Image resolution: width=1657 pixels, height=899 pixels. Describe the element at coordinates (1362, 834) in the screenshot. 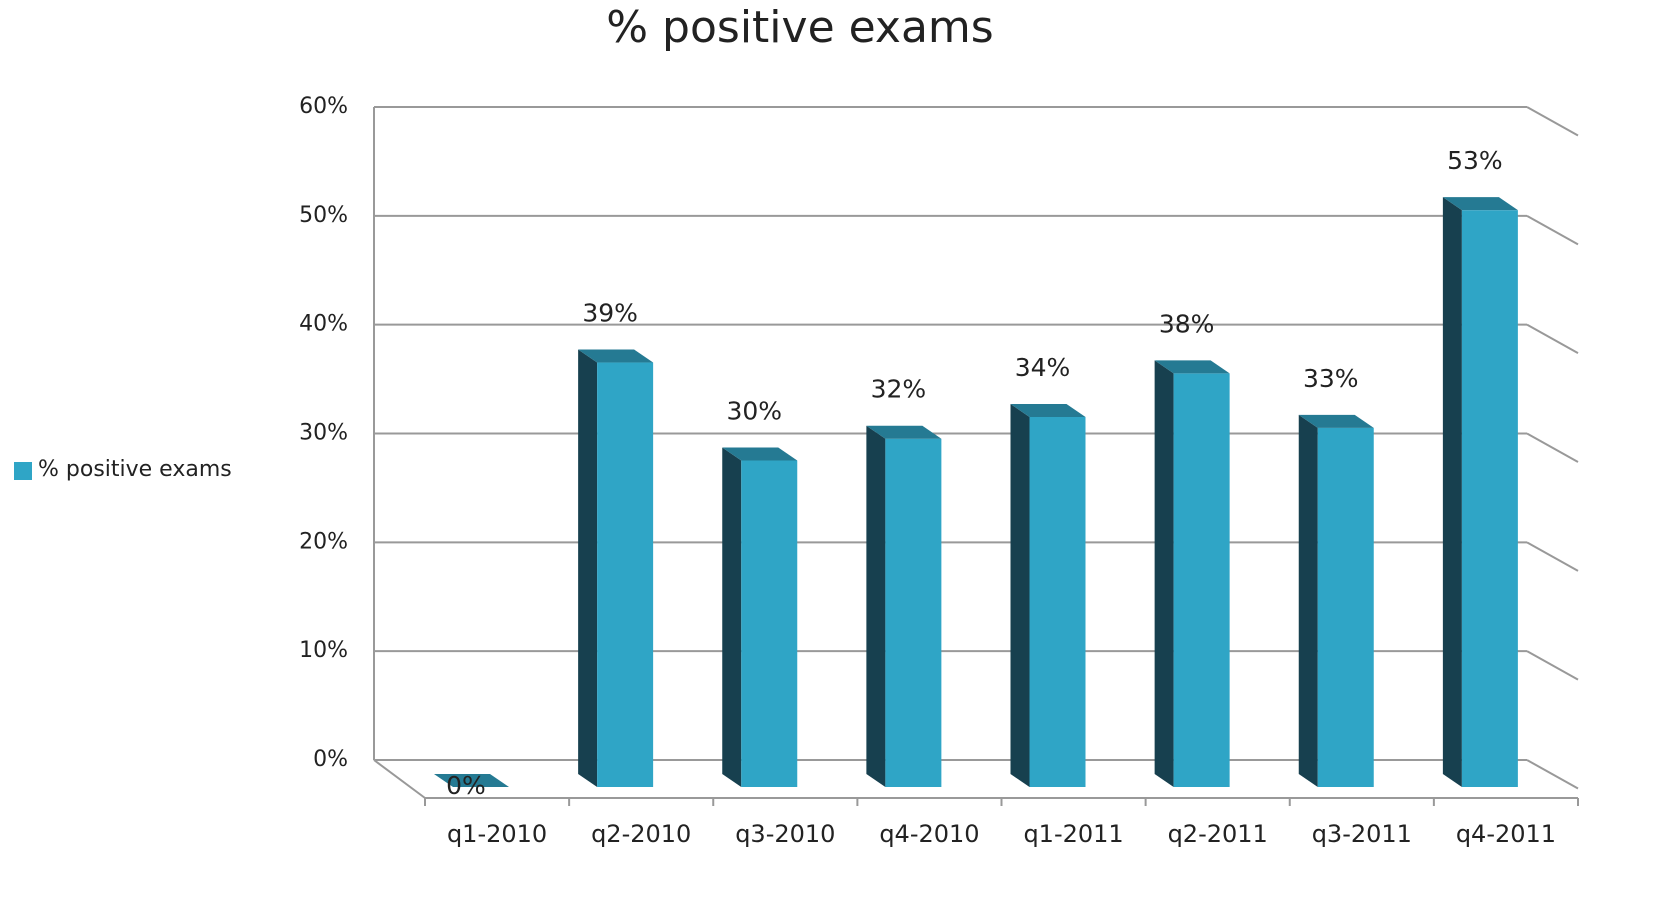

I see `x-tick-label: q3-2011` at that location.